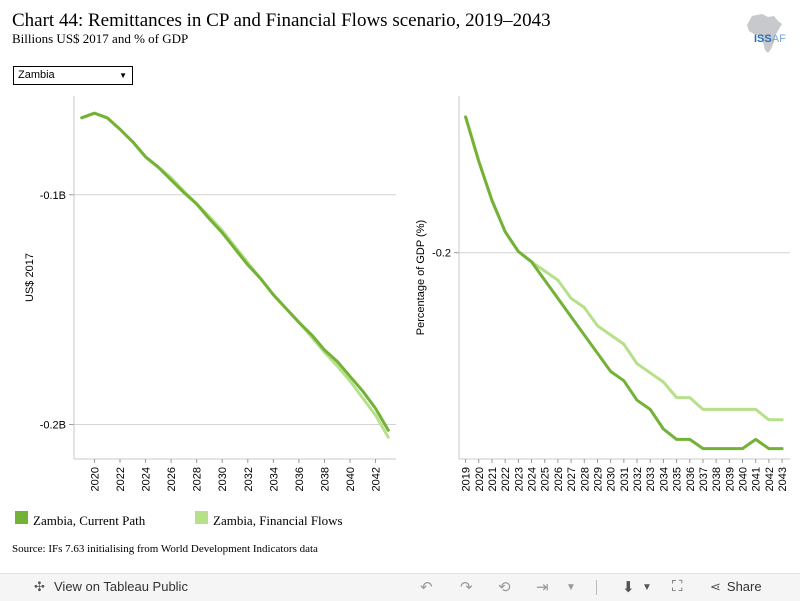  I want to click on legend-swatch-financial-flows, so click(201, 517).